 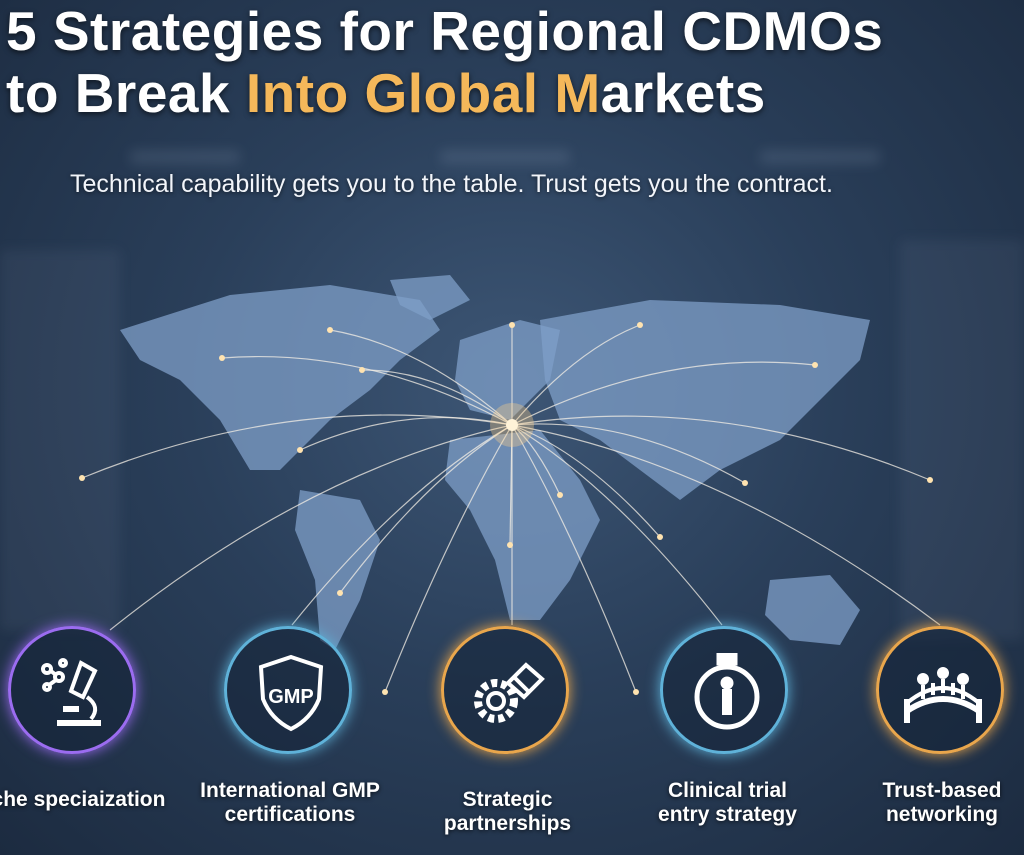 I want to click on europe, so click(x=507, y=370).